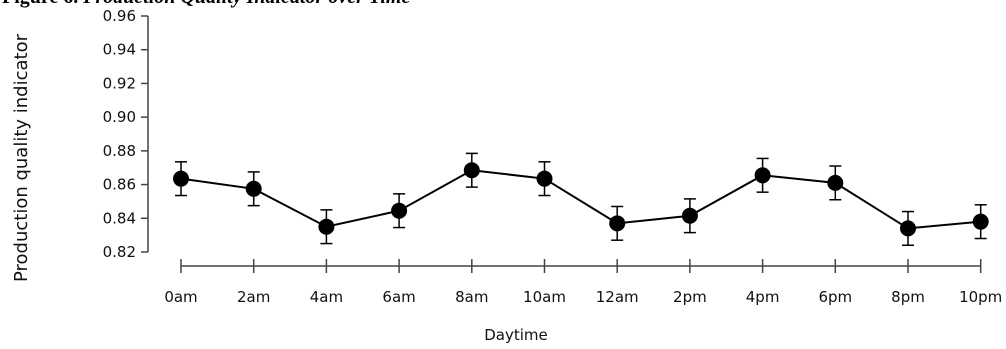 The image size is (1006, 349). Describe the element at coordinates (119, 50) in the screenshot. I see `y-tick-label: 0.94` at that location.